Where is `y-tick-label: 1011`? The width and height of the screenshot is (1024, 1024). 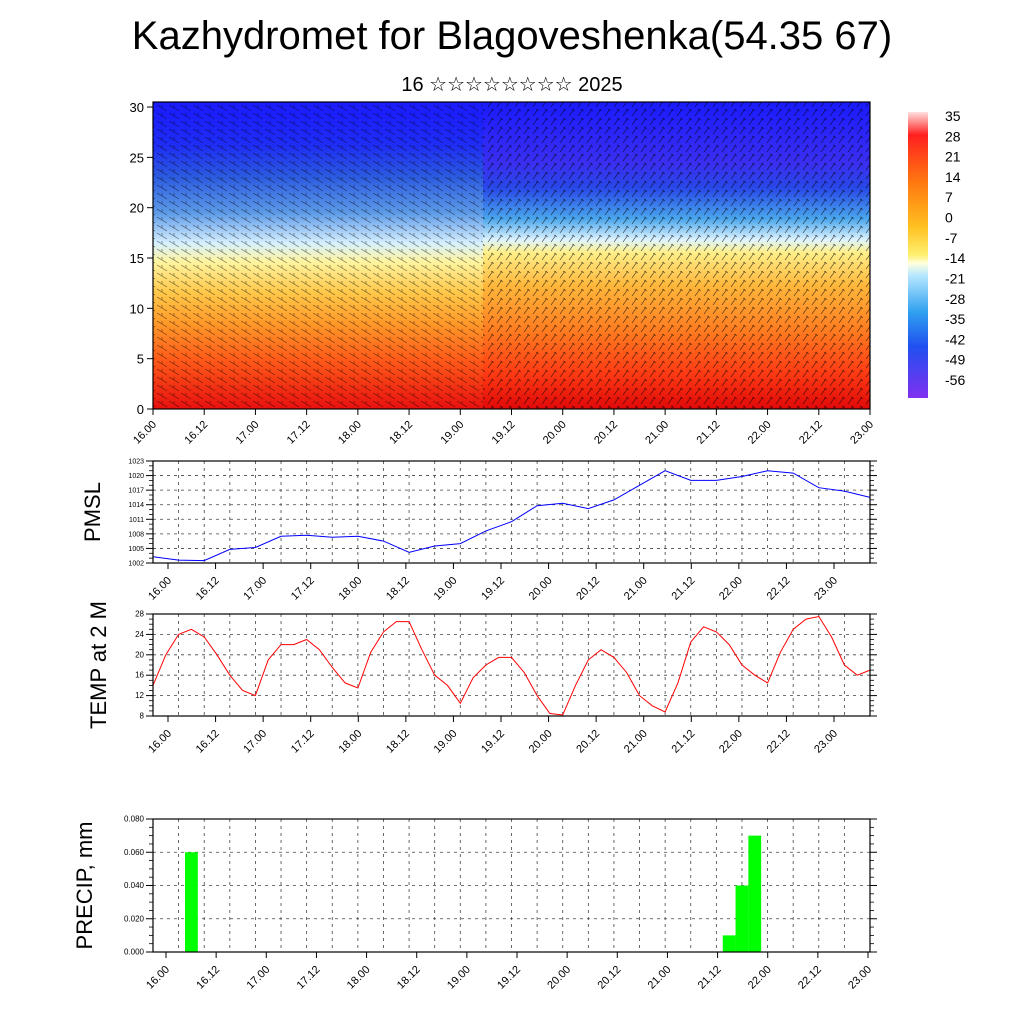
y-tick-label: 1011 is located at coordinates (136, 520).